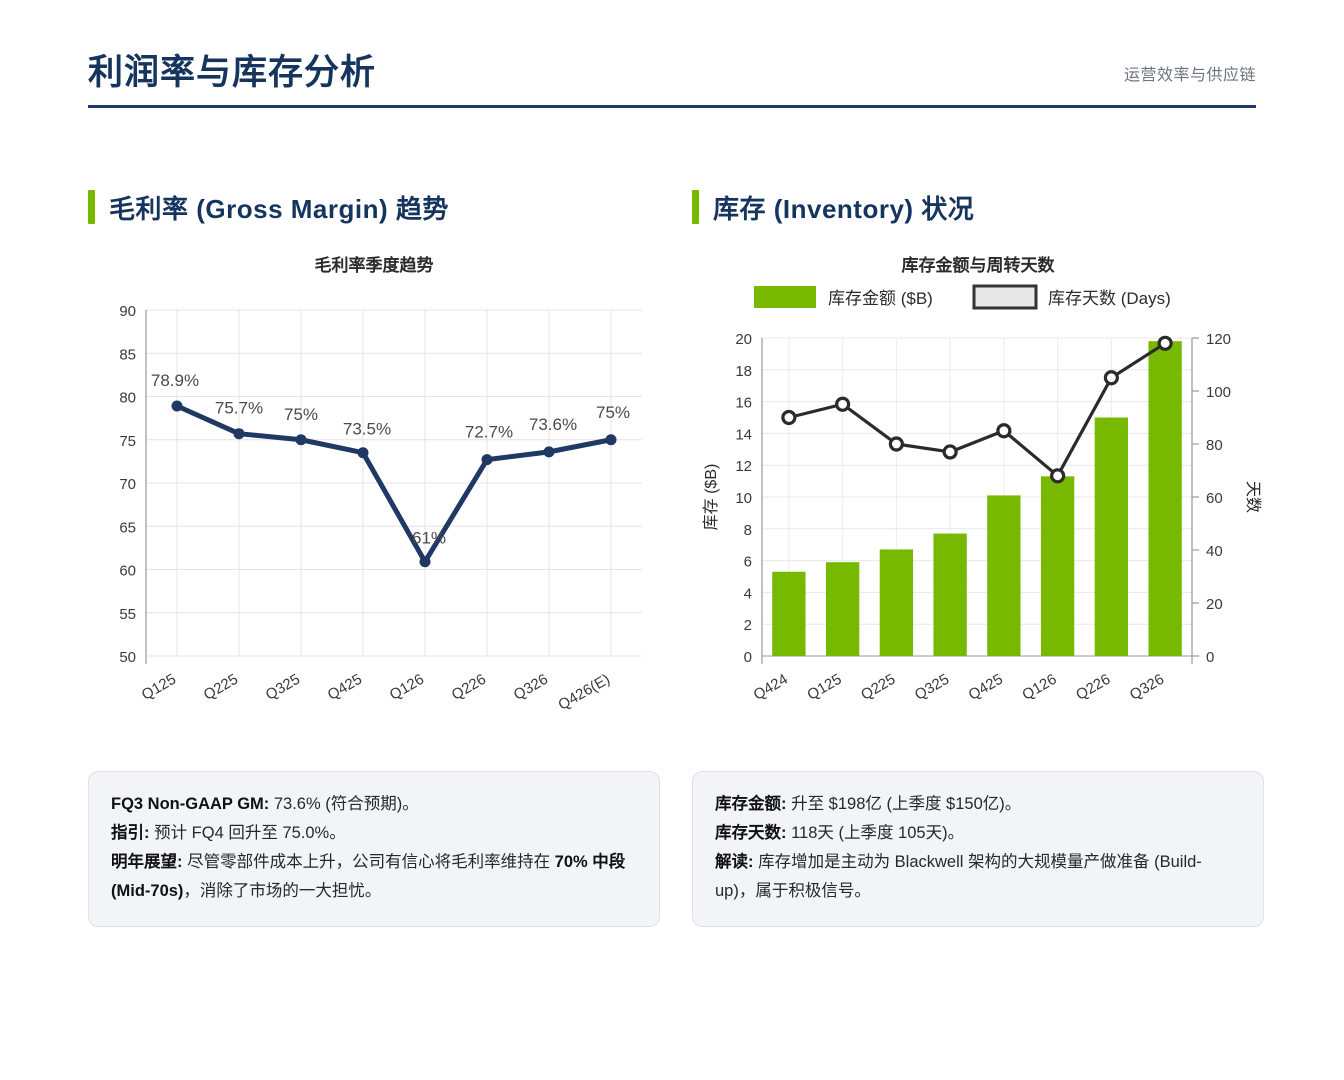 The height and width of the screenshot is (1080, 1344). What do you see at coordinates (824, 687) in the screenshot?
I see `inv-xtick: Q125` at bounding box center [824, 687].